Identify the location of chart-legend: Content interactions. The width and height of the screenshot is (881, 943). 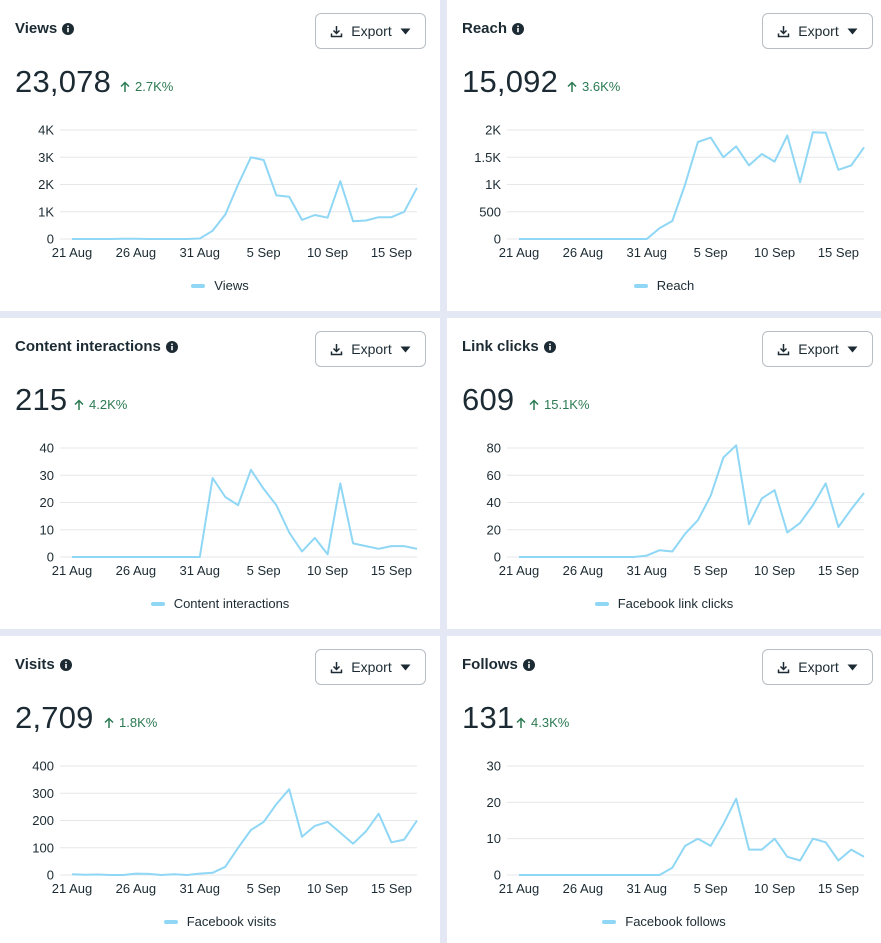
(220, 603).